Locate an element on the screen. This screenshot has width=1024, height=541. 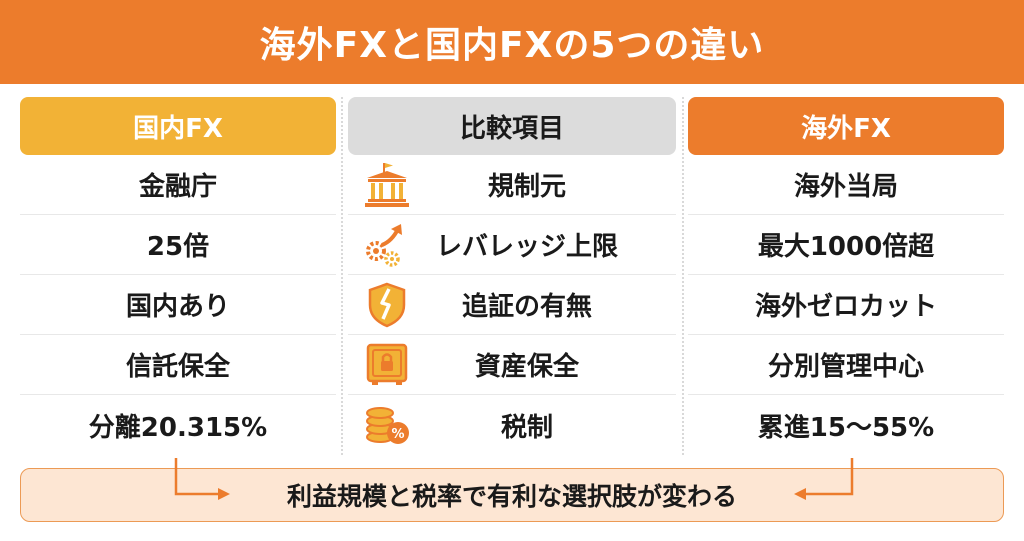
overseas-leverage: 最大1000倍超 is located at coordinates (846, 245).